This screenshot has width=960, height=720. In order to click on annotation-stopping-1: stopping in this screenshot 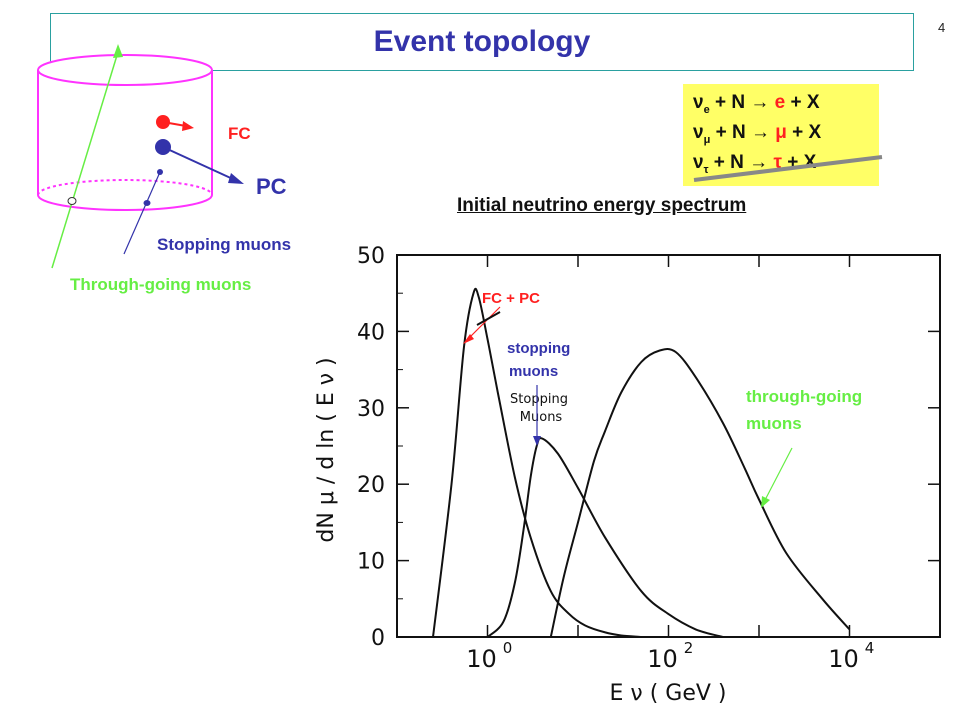, I will do `click(539, 348)`.